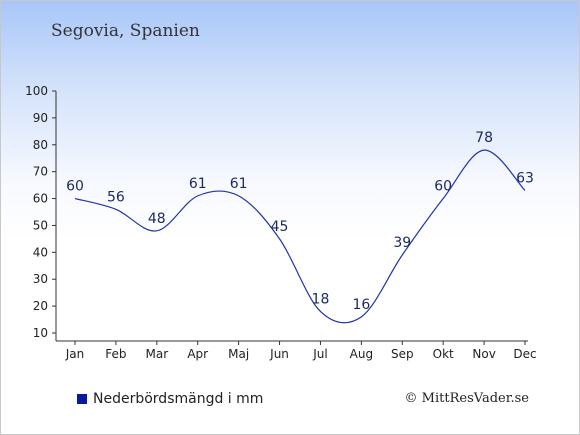 This screenshot has height=435, width=580. Describe the element at coordinates (156, 354) in the screenshot. I see `x-tick-label: Mar` at that location.